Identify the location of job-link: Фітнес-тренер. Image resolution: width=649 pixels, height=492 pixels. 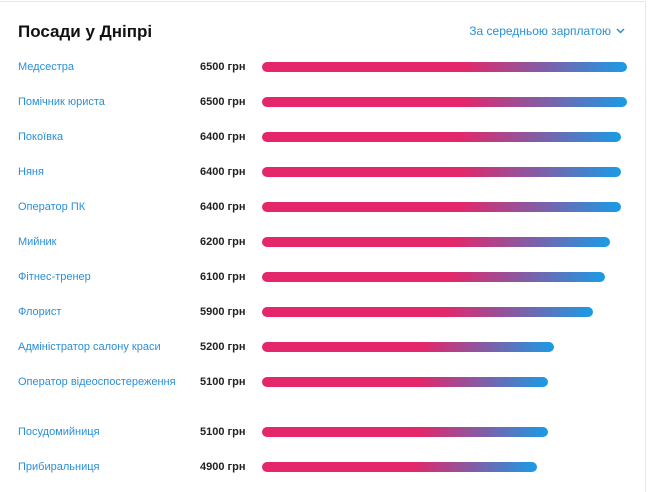
(54, 277).